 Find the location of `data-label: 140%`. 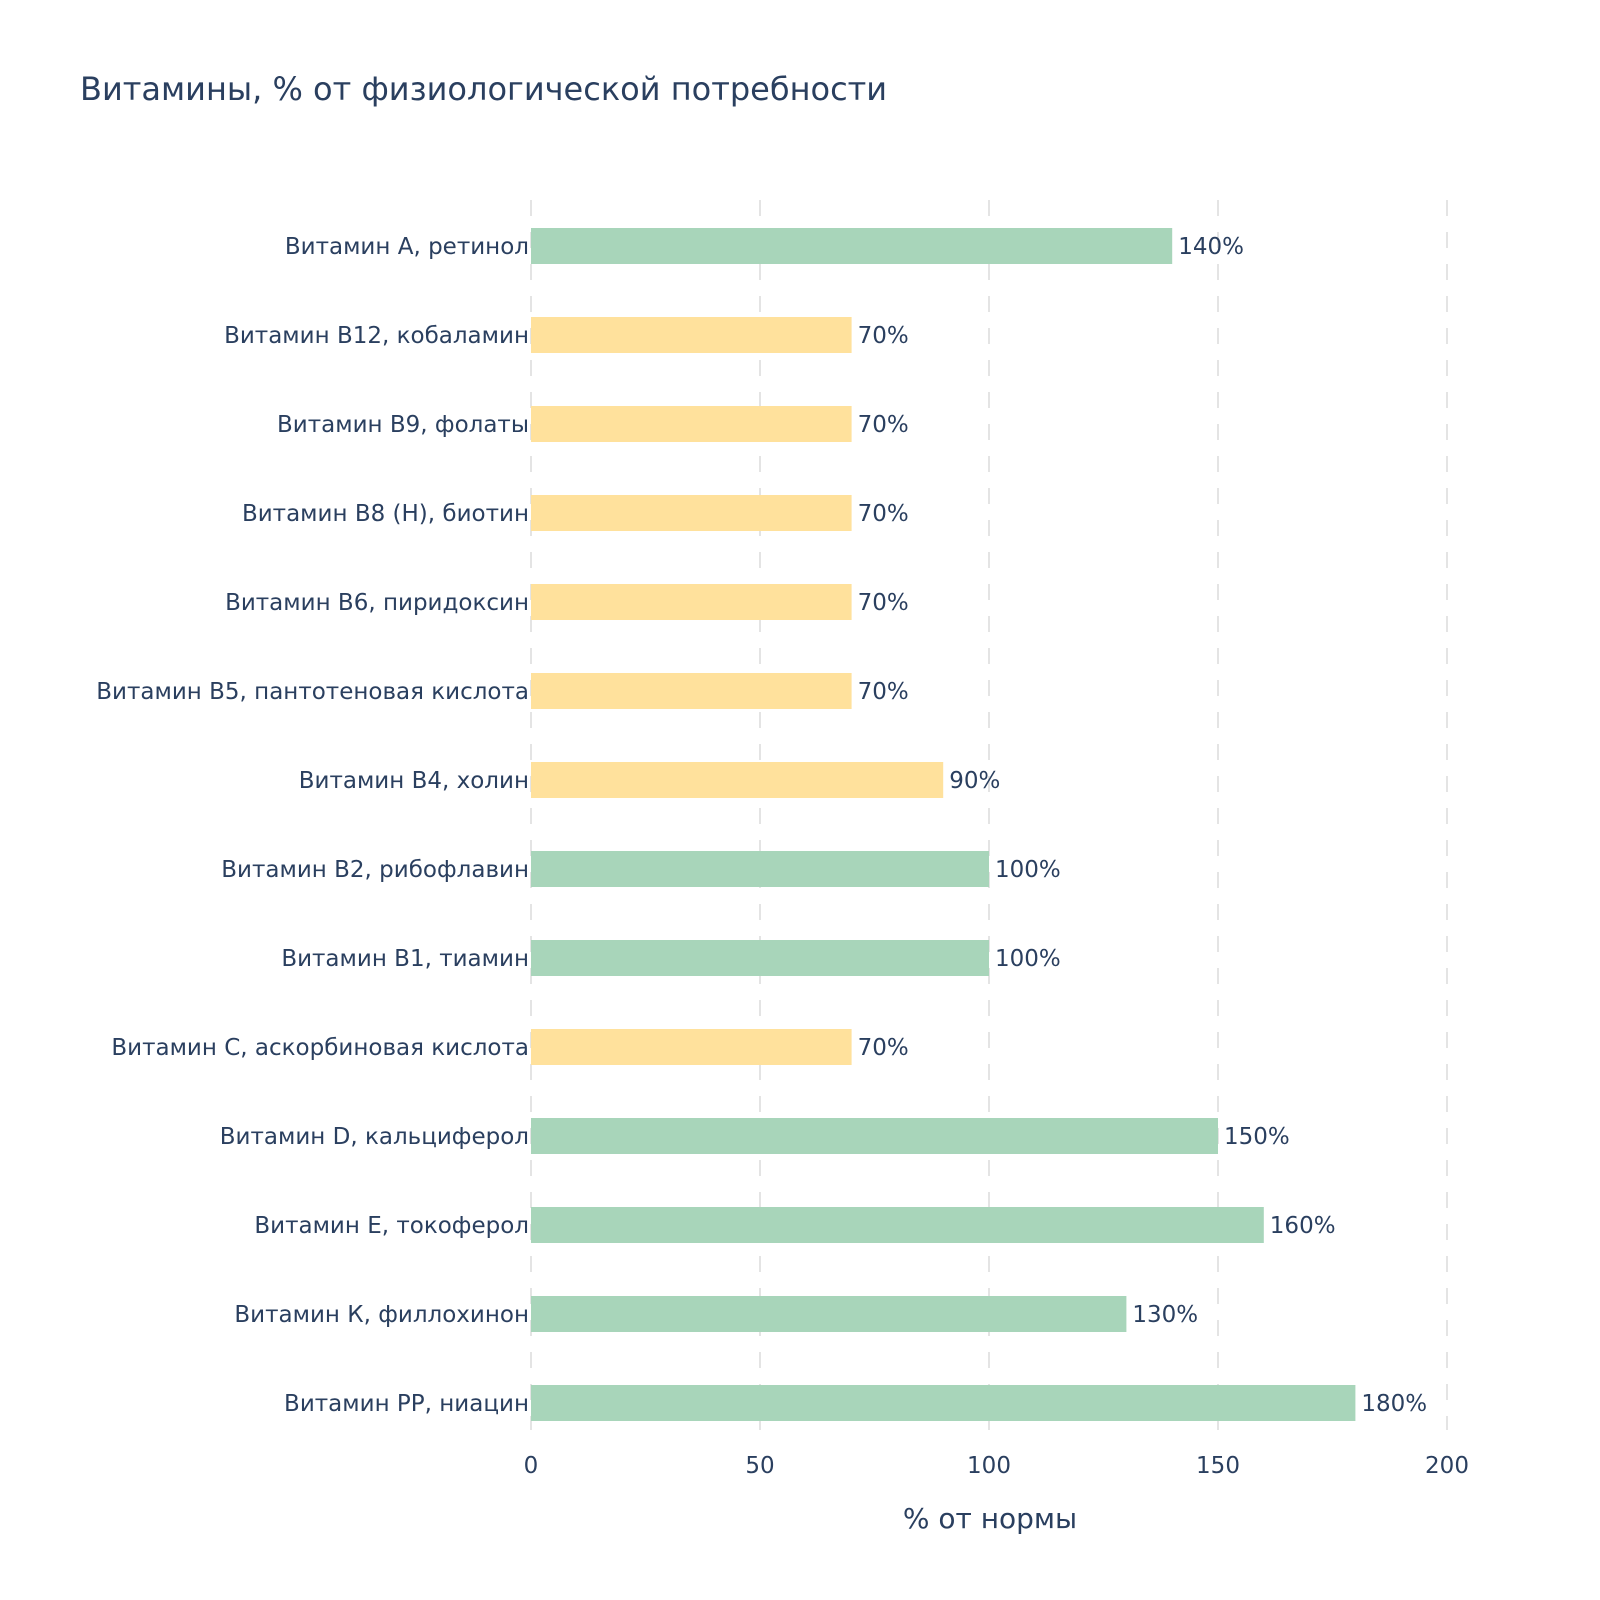

data-label: 140% is located at coordinates (1211, 247).